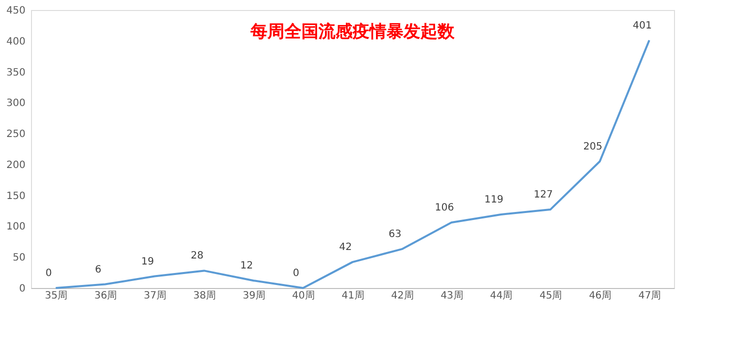 This screenshot has width=730, height=355. What do you see at coordinates (106, 296) in the screenshot?
I see `x-tick-label: 36周` at bounding box center [106, 296].